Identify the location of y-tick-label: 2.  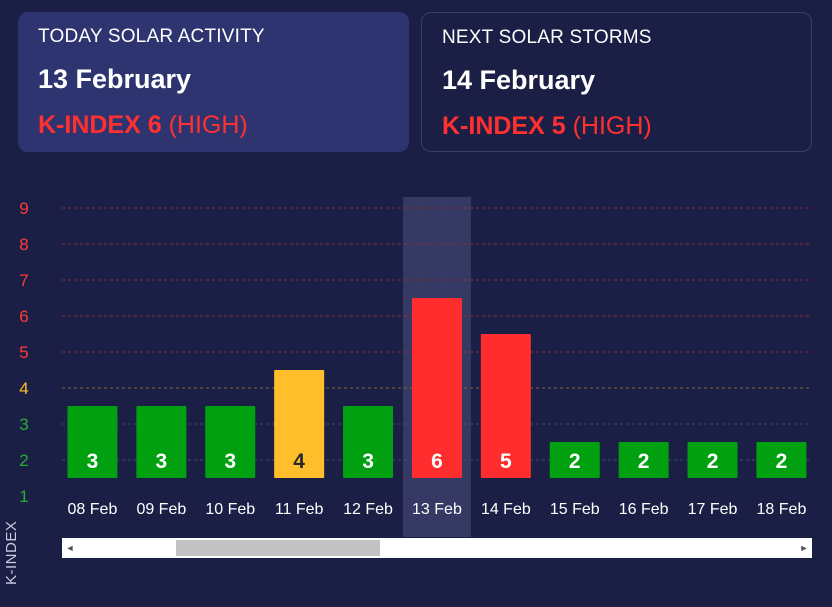
(23, 460).